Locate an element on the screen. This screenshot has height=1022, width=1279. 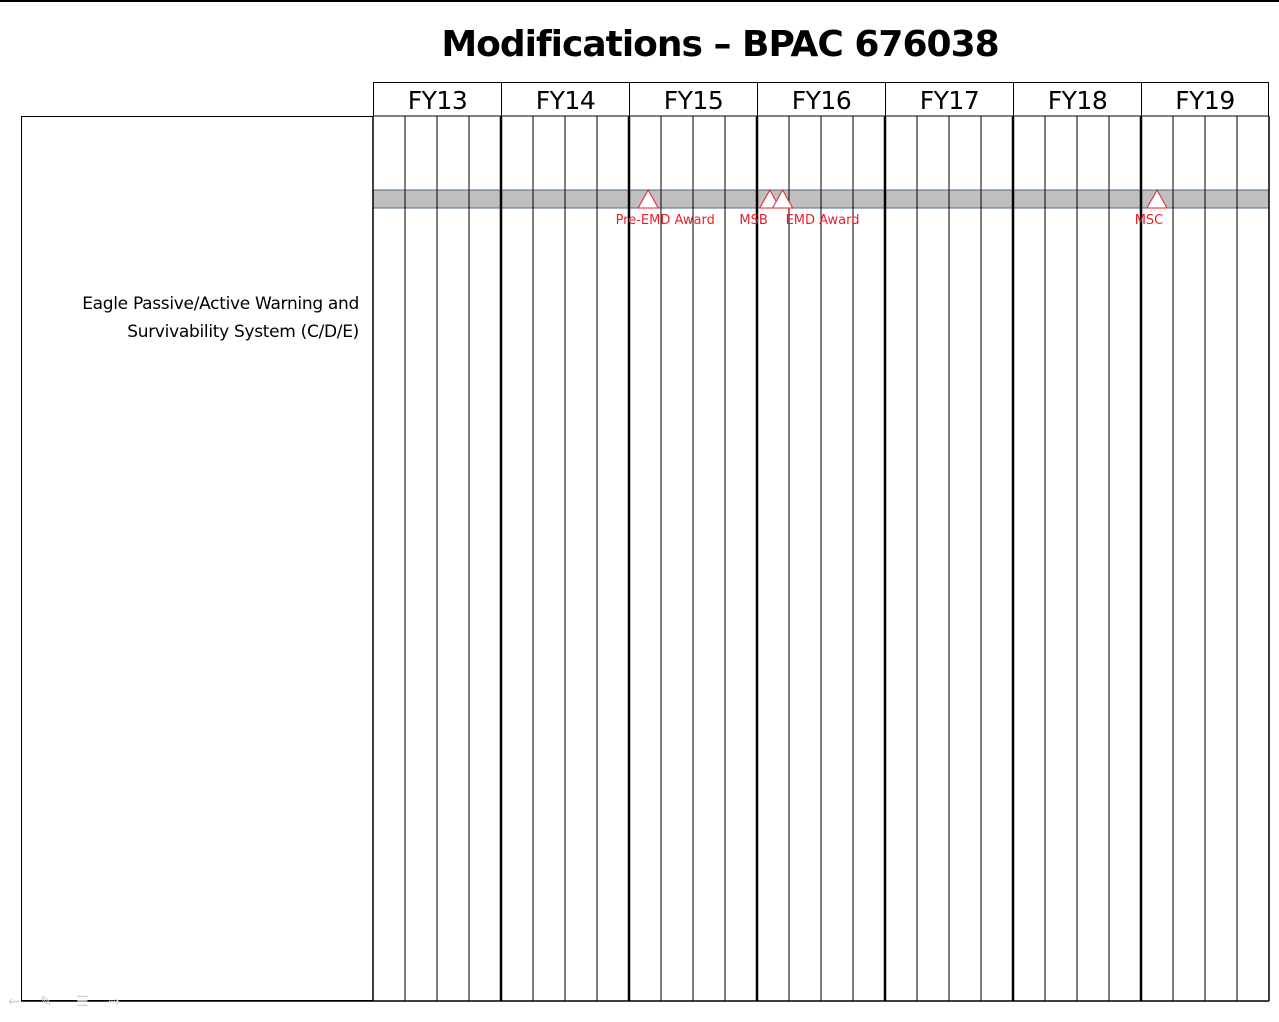
fy-header-cell: FY16 is located at coordinates (821, 99).